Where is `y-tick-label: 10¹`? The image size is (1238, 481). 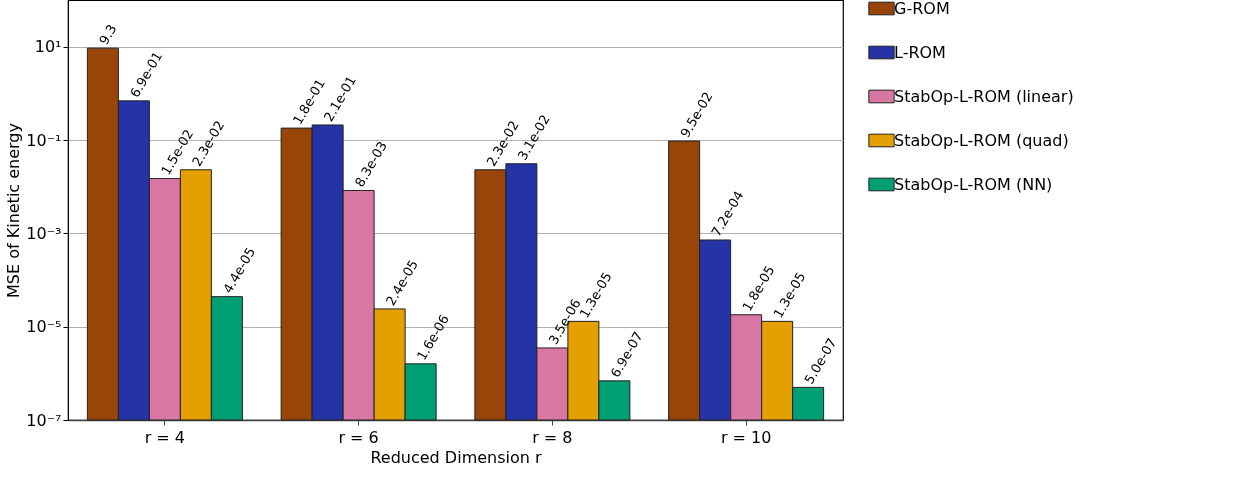
y-tick-label: 10¹ is located at coordinates (48, 47).